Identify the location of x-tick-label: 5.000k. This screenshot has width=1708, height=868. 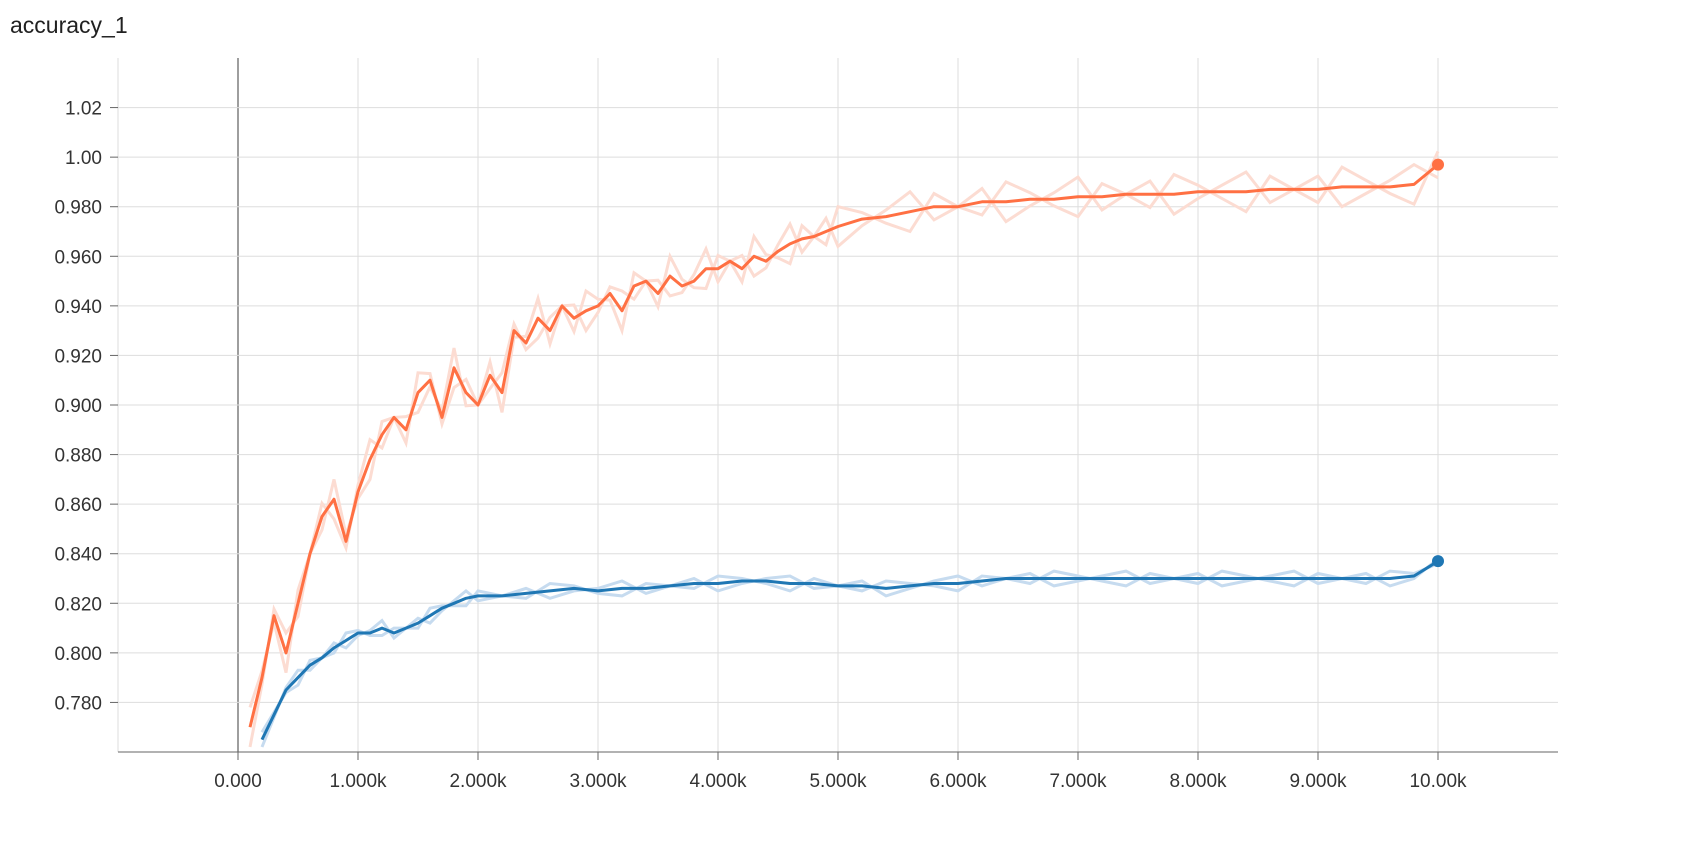
(838, 781).